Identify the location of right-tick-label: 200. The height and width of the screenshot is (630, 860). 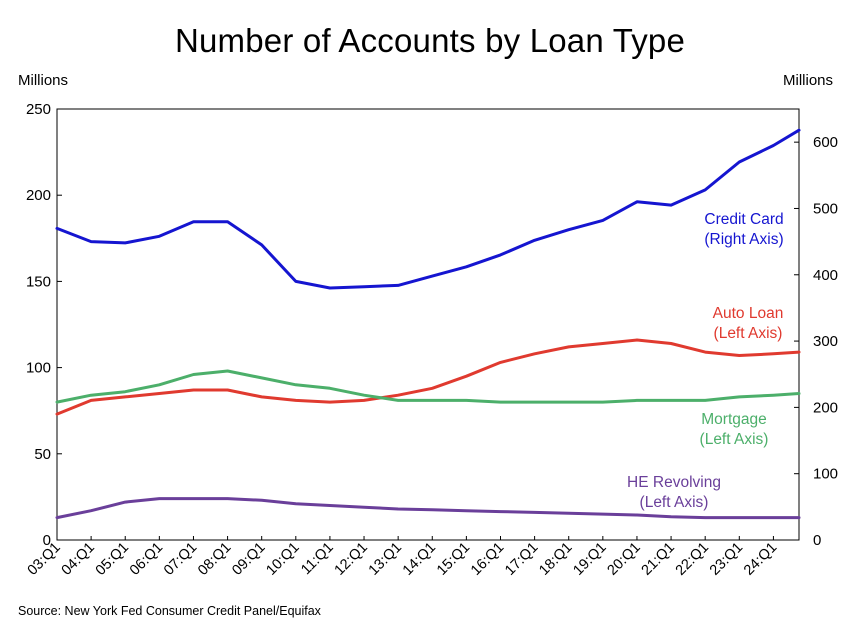
(825, 407).